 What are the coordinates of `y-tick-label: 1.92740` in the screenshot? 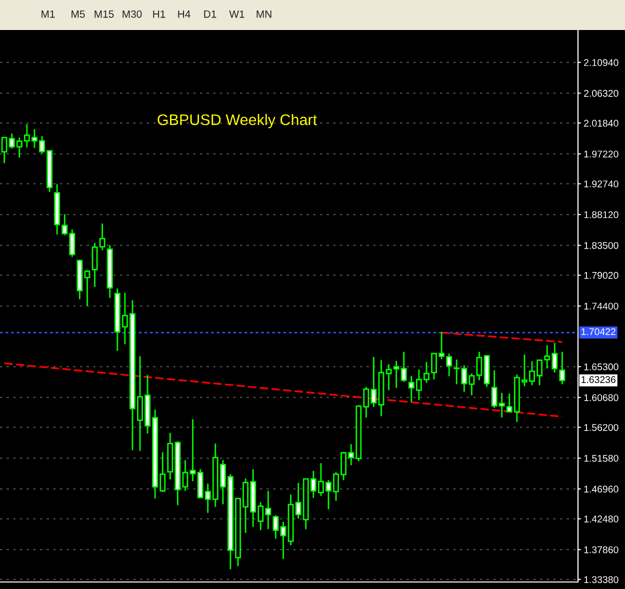 It's located at (601, 184).